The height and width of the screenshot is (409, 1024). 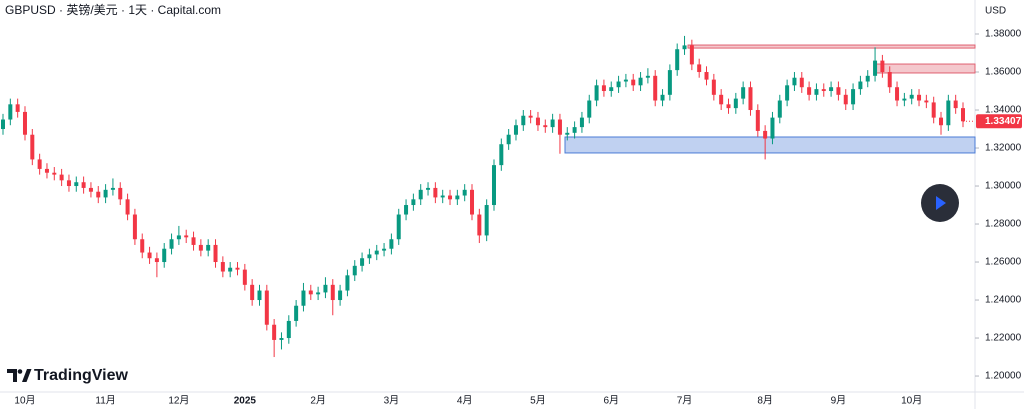 I want to click on y-tick-label: 1.28000, so click(x=1003, y=224).